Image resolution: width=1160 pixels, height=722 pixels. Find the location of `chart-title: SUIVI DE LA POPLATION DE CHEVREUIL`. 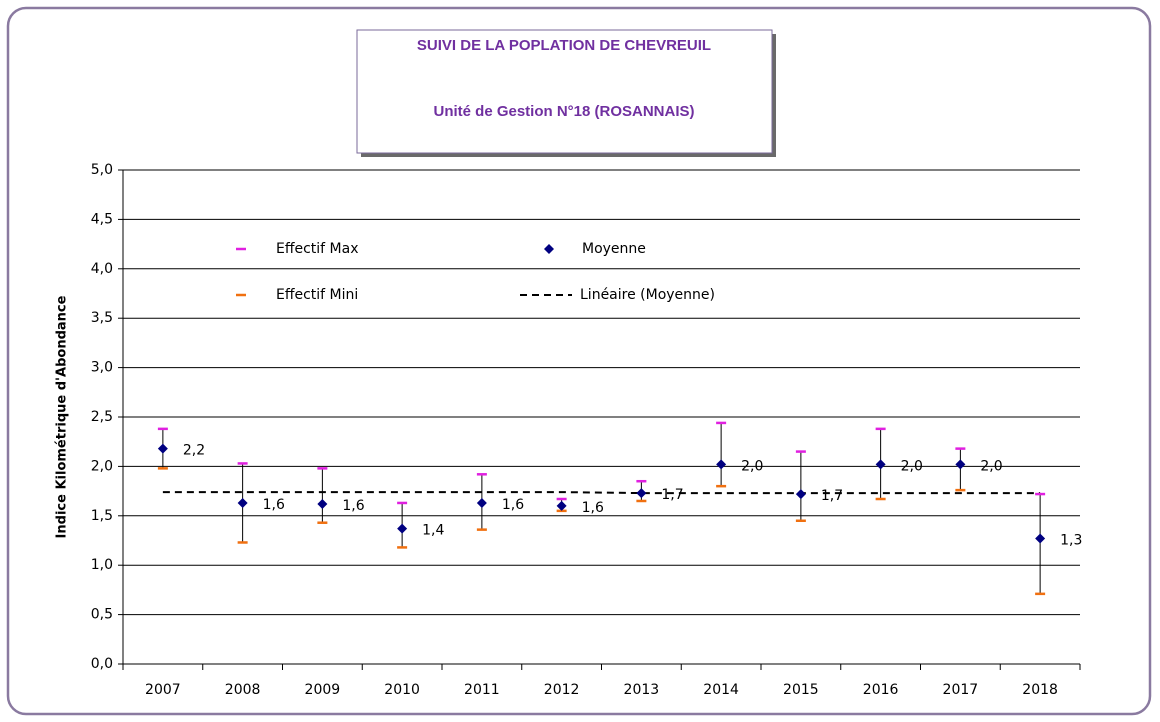

chart-title: SUIVI DE LA POPLATION DE CHEVREUIL is located at coordinates (564, 45).